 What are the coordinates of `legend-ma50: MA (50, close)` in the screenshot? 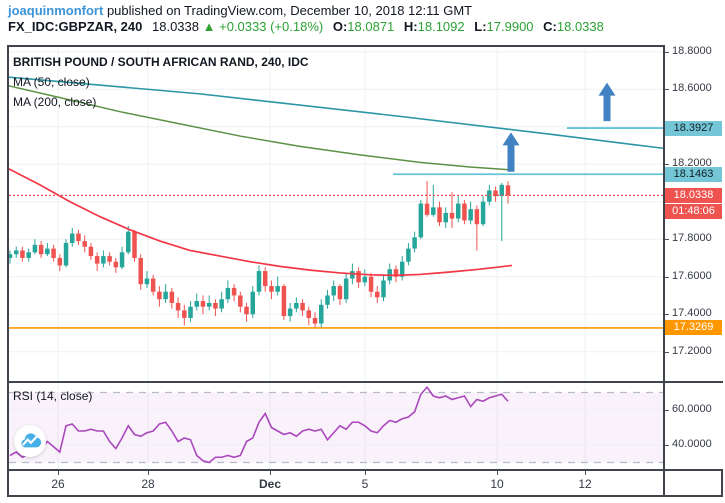 It's located at (51, 82).